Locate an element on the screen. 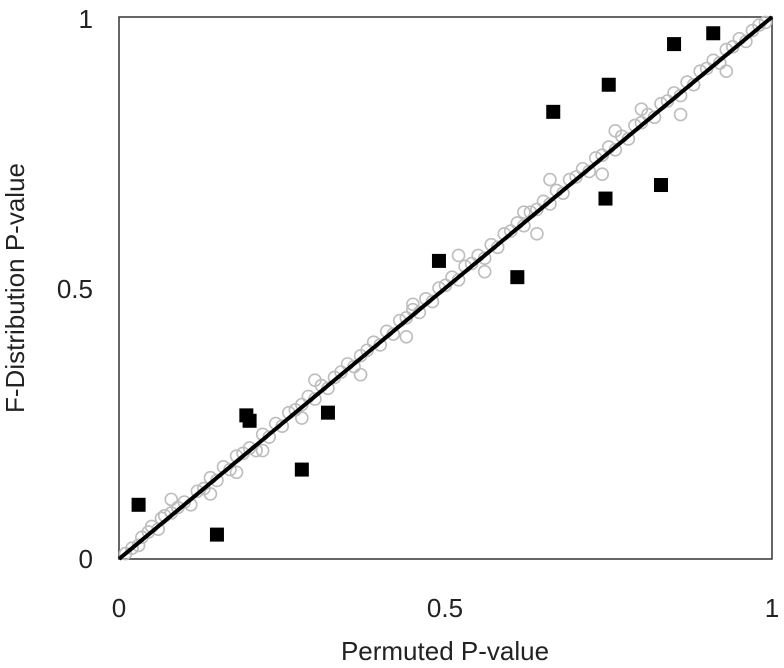  y-tick-label-2: 1 is located at coordinates (86, 19).